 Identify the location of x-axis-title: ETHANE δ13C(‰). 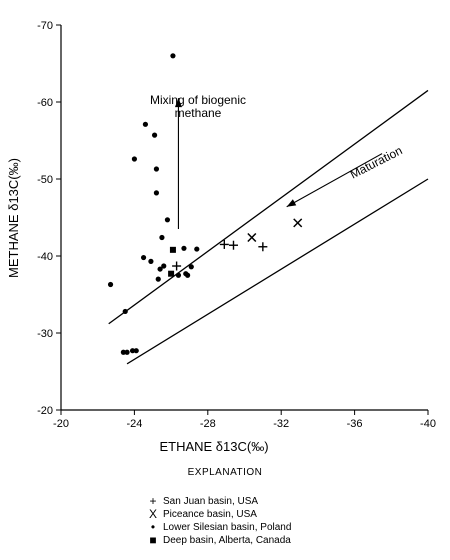
(213, 446).